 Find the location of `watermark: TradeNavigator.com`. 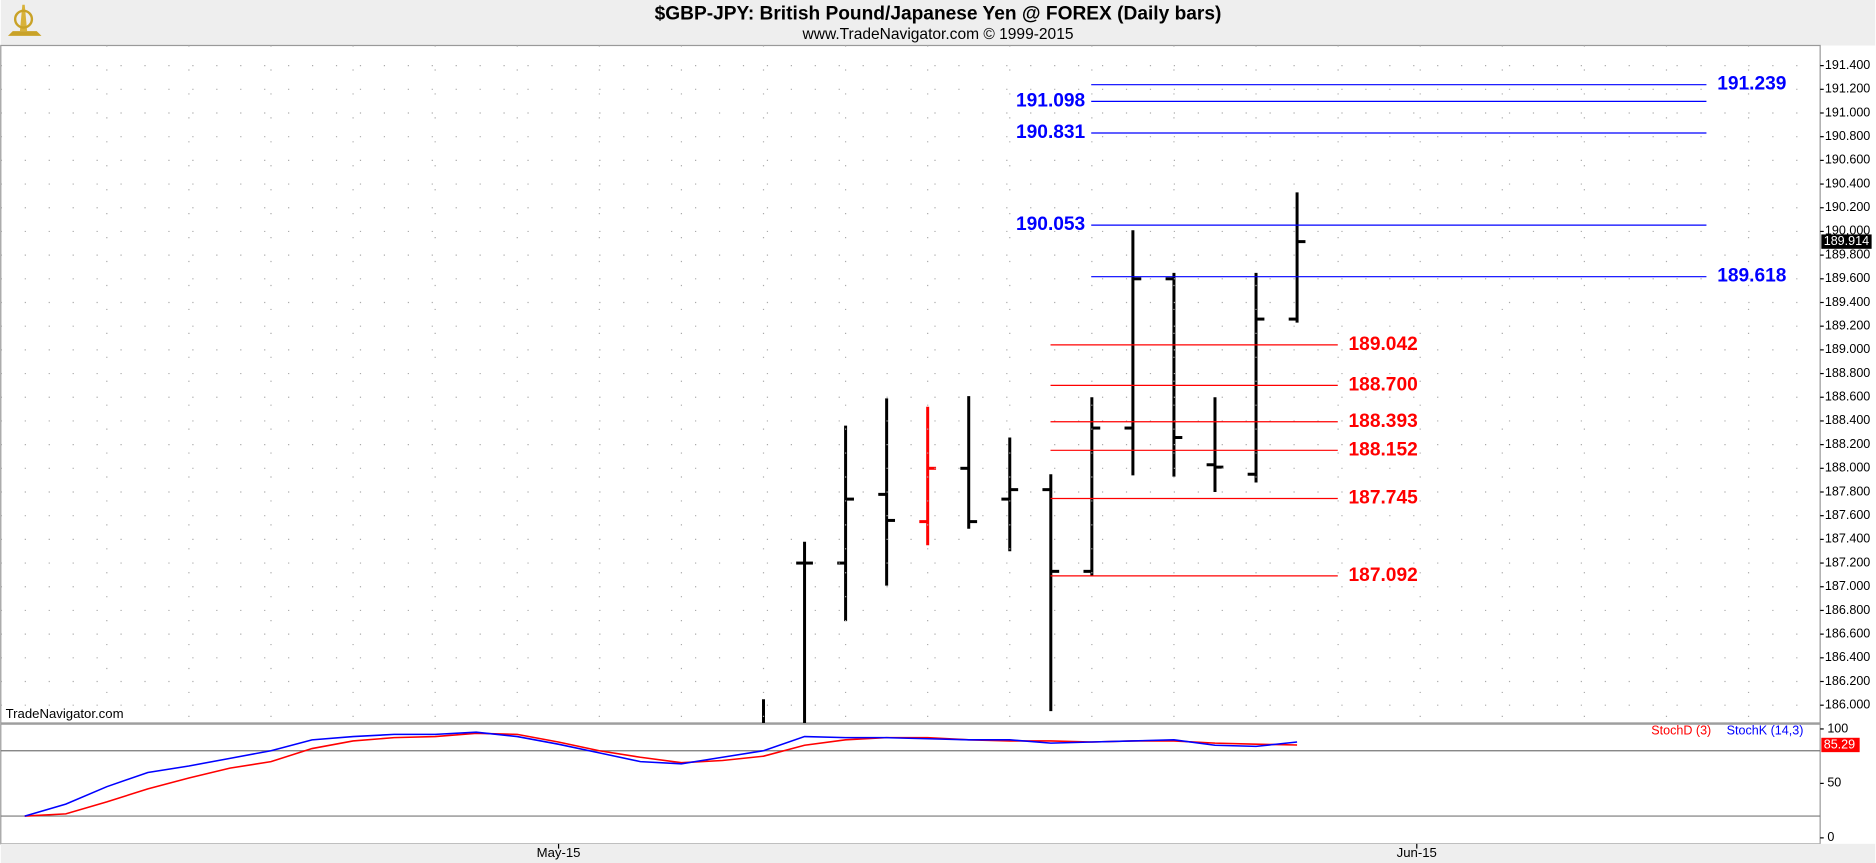

watermark: TradeNavigator.com is located at coordinates (65, 713).